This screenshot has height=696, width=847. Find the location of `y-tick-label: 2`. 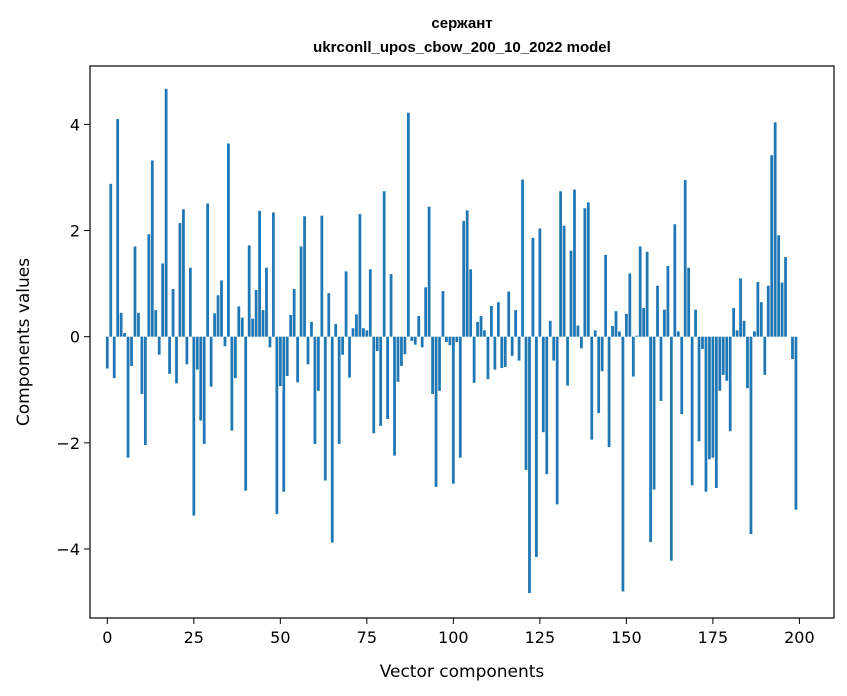

y-tick-label: 2 is located at coordinates (75, 231).